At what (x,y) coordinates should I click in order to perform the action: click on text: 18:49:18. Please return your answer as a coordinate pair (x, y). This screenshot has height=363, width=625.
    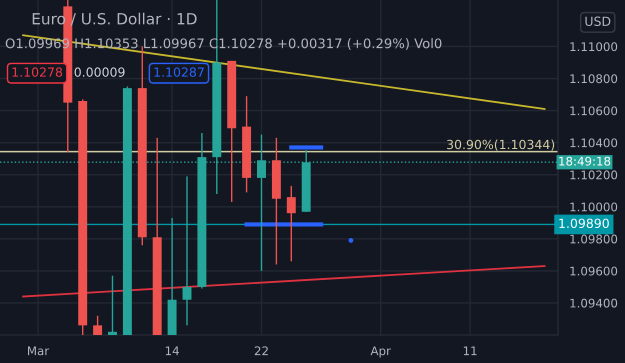
    Looking at the image, I should click on (584, 161).